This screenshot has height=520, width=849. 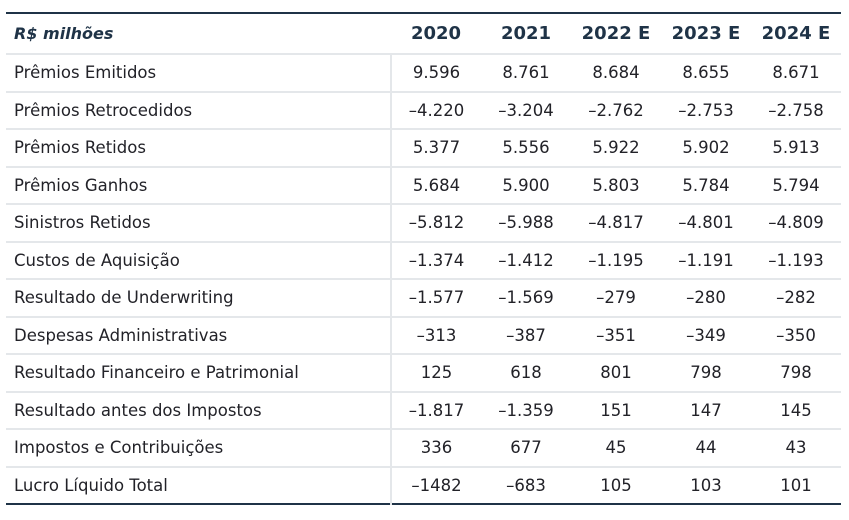 I want to click on value-cell-2021: –1.412, so click(x=526, y=260).